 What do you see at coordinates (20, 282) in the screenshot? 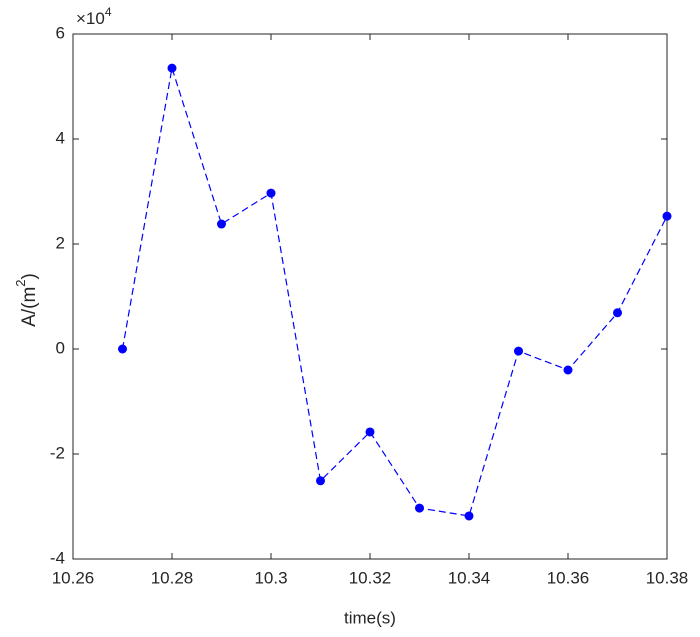
I see `y-axis-label-sup: 2` at bounding box center [20, 282].